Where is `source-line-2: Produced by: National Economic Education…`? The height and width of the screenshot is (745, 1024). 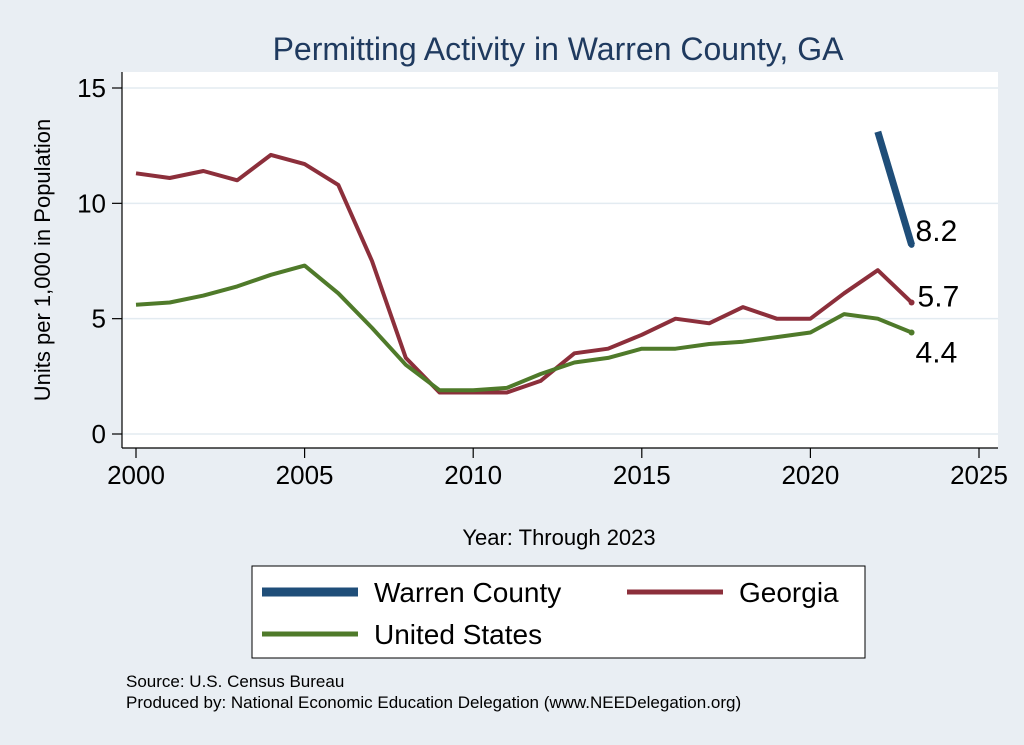
source-line-2: Produced by: National Economic Education… is located at coordinates (433, 702).